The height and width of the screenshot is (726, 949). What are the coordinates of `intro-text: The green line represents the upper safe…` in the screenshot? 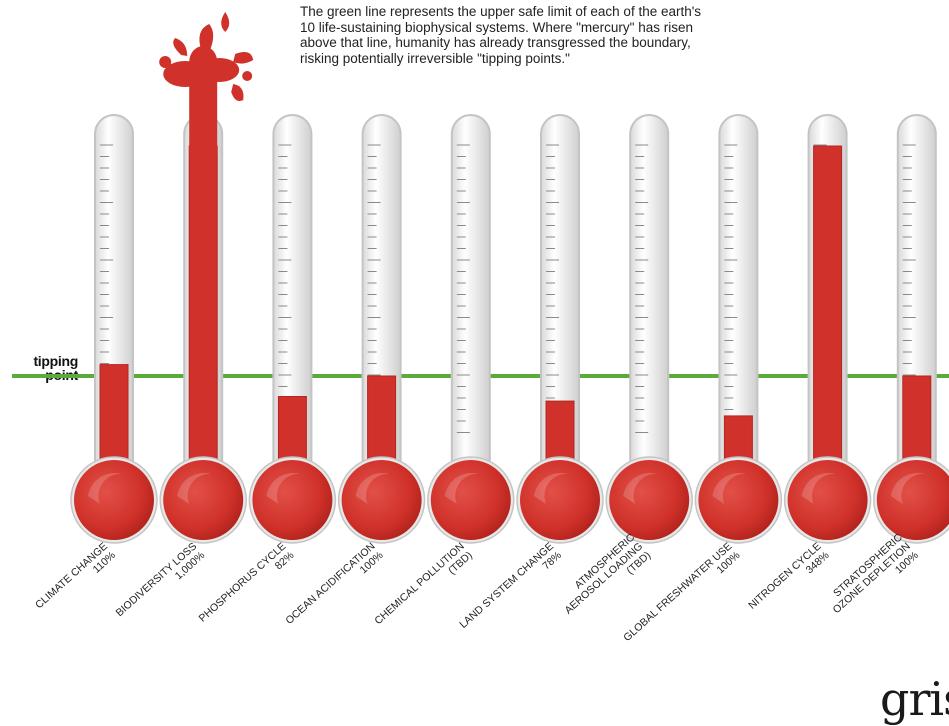 It's located at (600, 35).